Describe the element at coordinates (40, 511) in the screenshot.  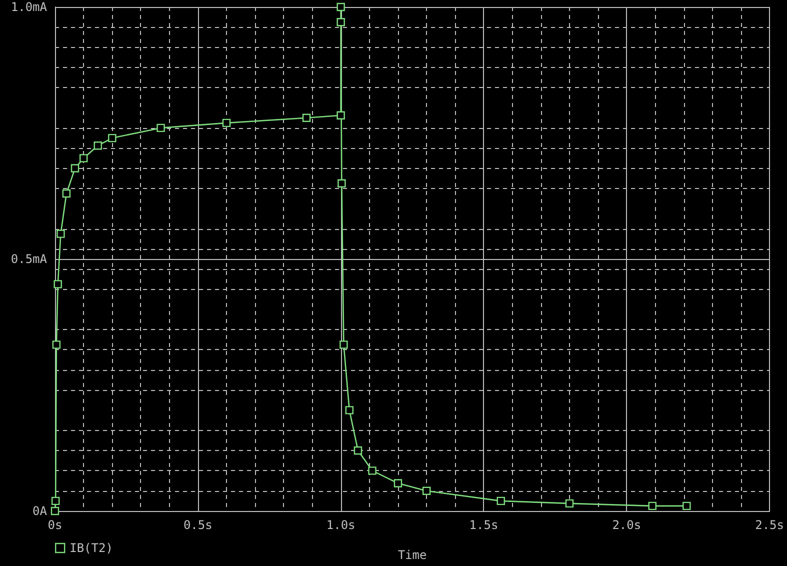
I see `y-tick-label: 0A` at that location.